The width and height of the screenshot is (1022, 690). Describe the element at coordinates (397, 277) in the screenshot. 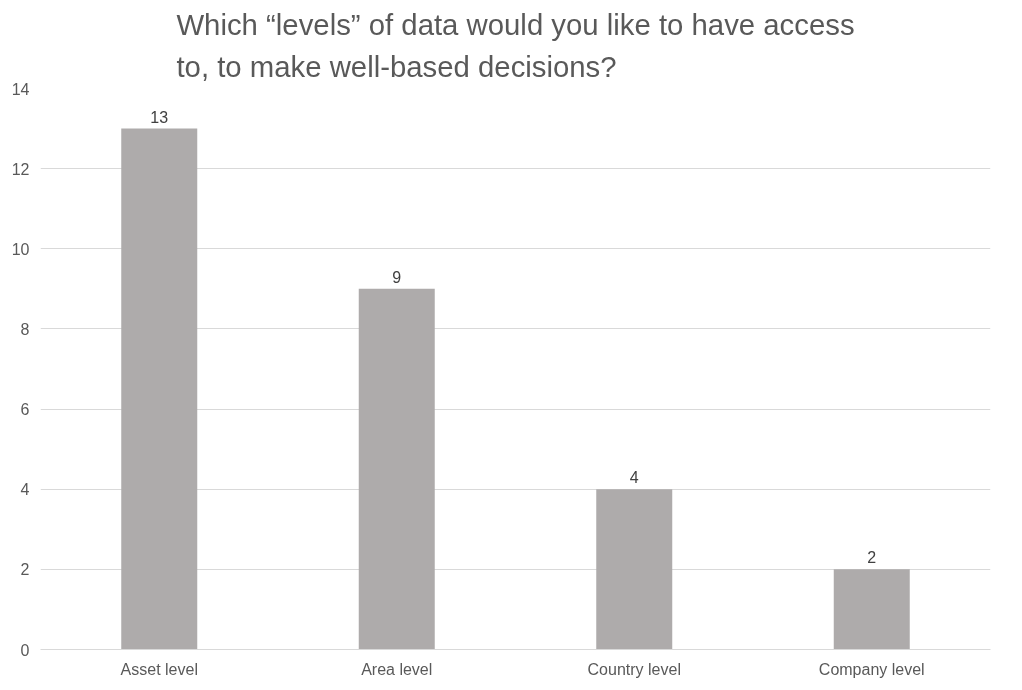

I see `data-label: 9` at that location.